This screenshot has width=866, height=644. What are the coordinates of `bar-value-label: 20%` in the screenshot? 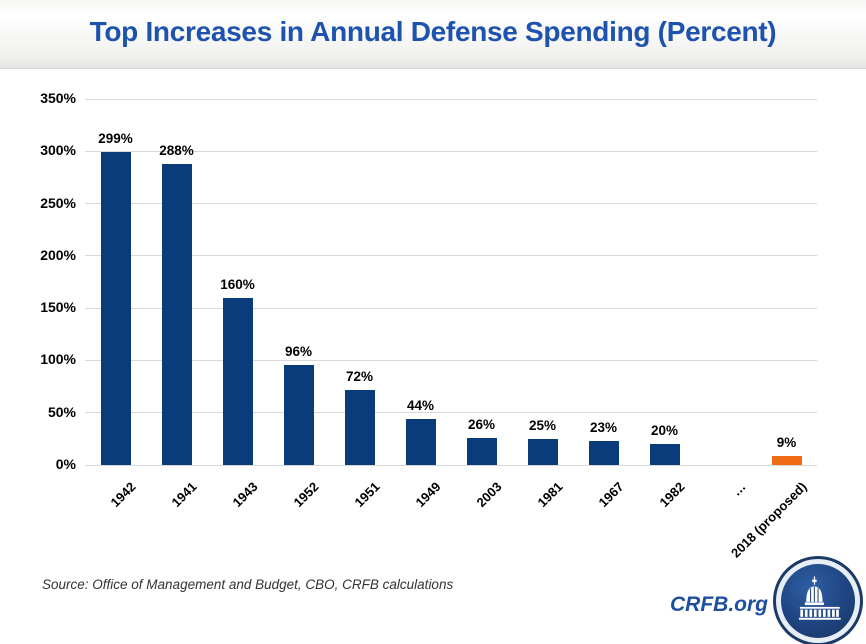 It's located at (664, 431).